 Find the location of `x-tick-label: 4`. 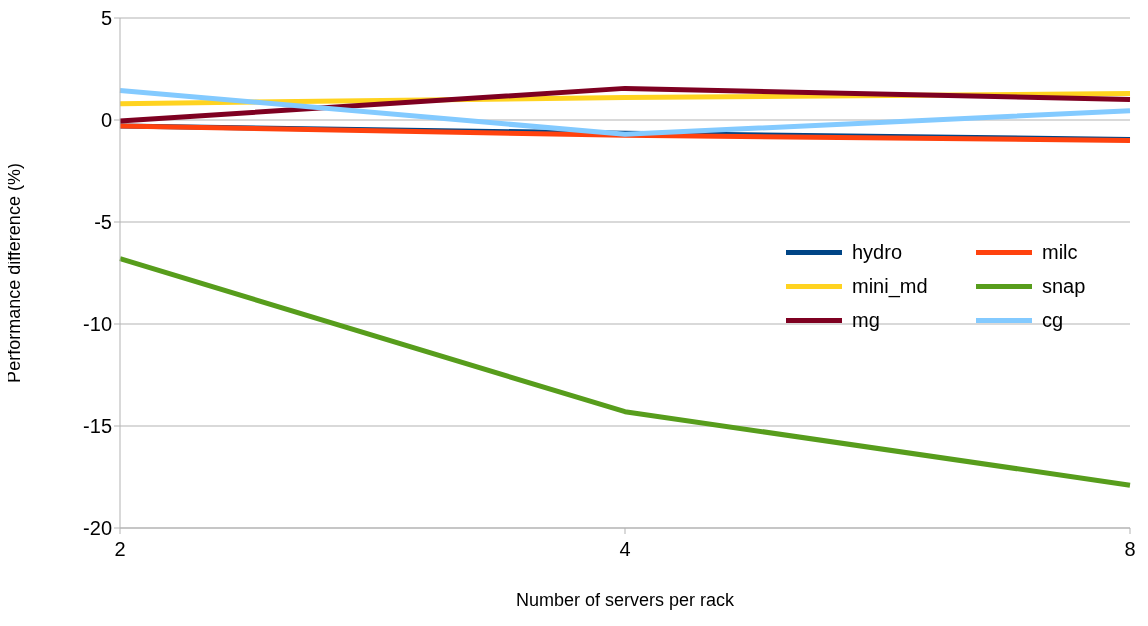

x-tick-label: 4 is located at coordinates (625, 549).